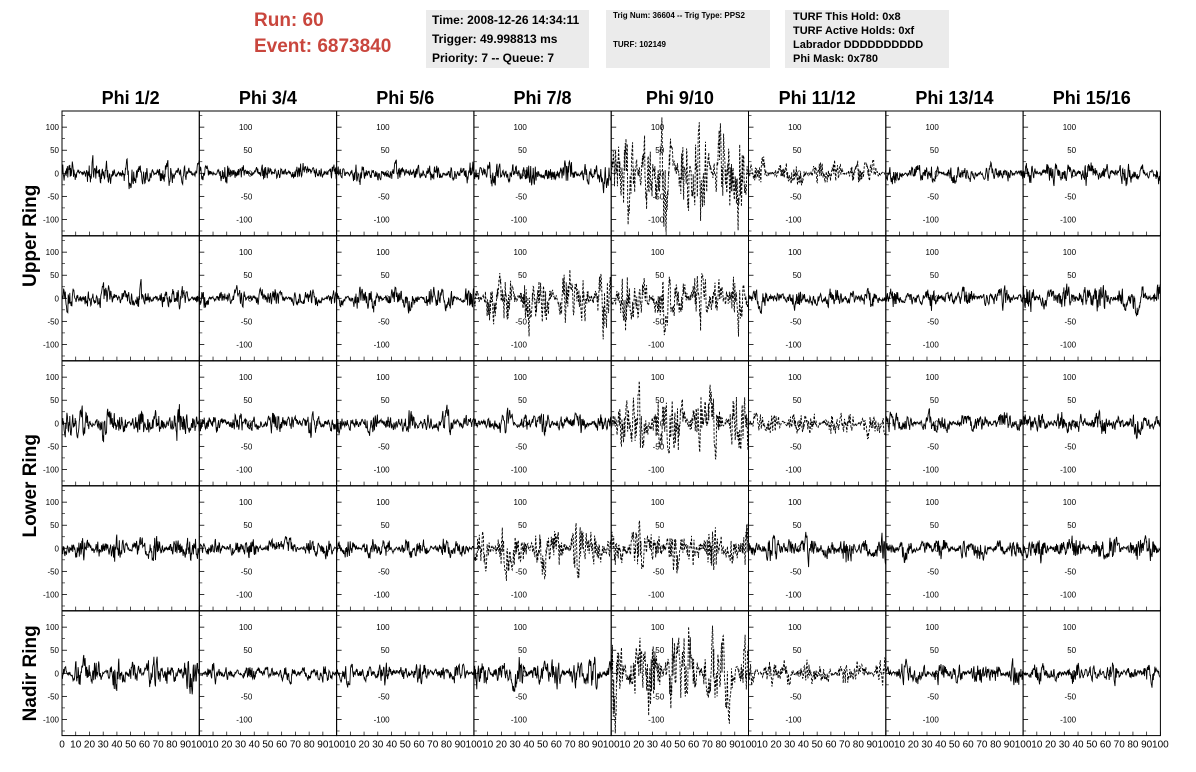  I want to click on row-group-label: Upper Ring, so click(30, 236).